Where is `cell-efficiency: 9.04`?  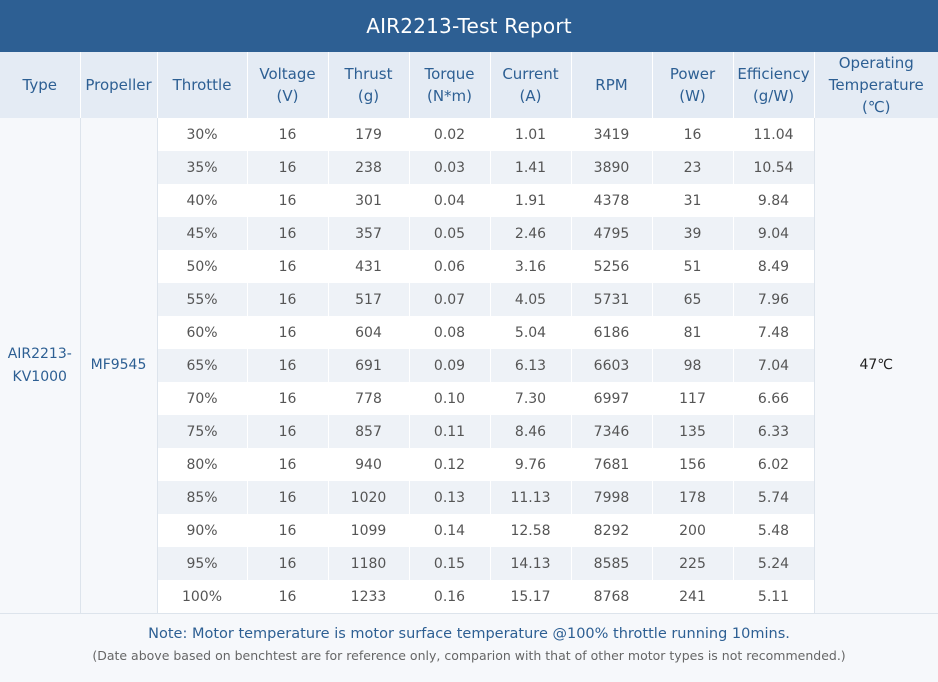
cell-efficiency: 9.04 is located at coordinates (774, 233).